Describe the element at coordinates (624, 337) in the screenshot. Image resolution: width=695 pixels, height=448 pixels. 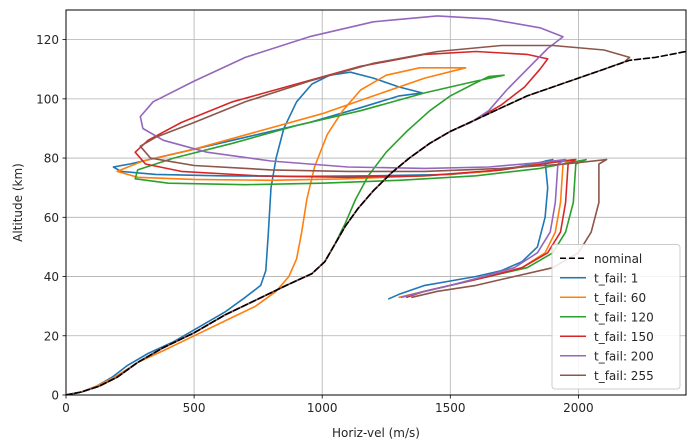
I see `legend-entry: t_fail: 150` at that location.